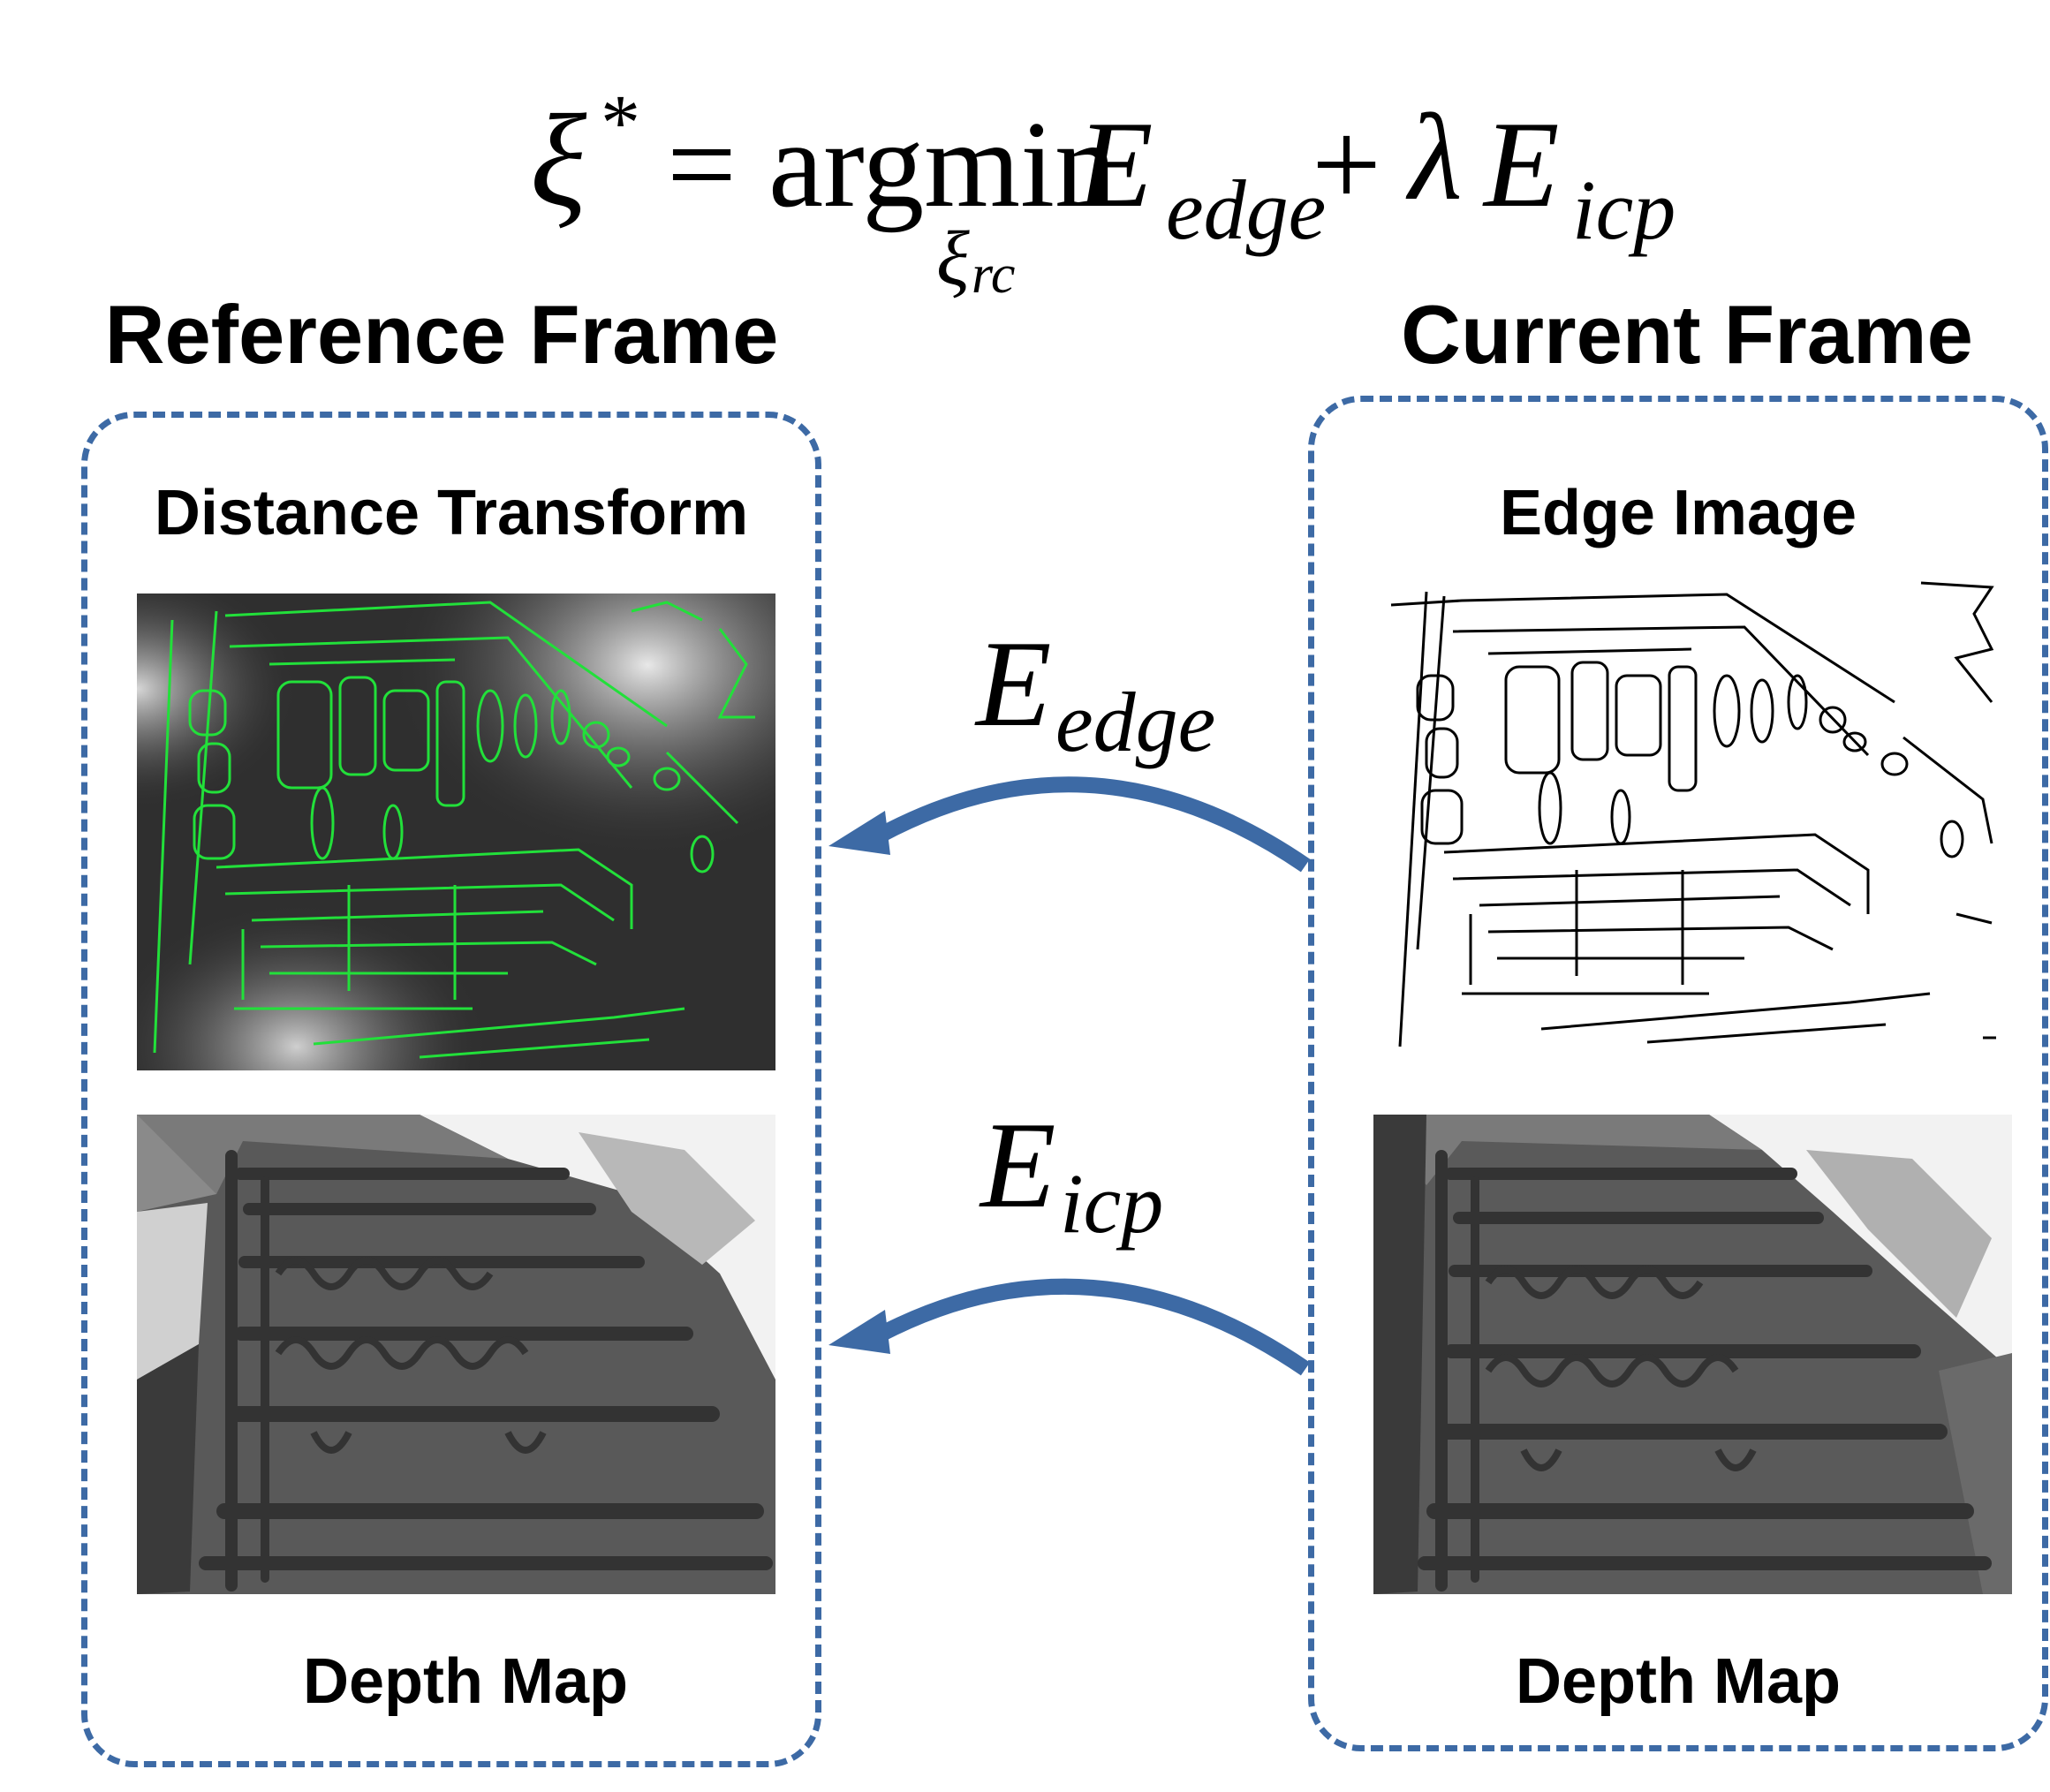 This screenshot has width=2050, height=1792. Describe the element at coordinates (702, 164) in the screenshot. I see `equals-sign: =` at that location.